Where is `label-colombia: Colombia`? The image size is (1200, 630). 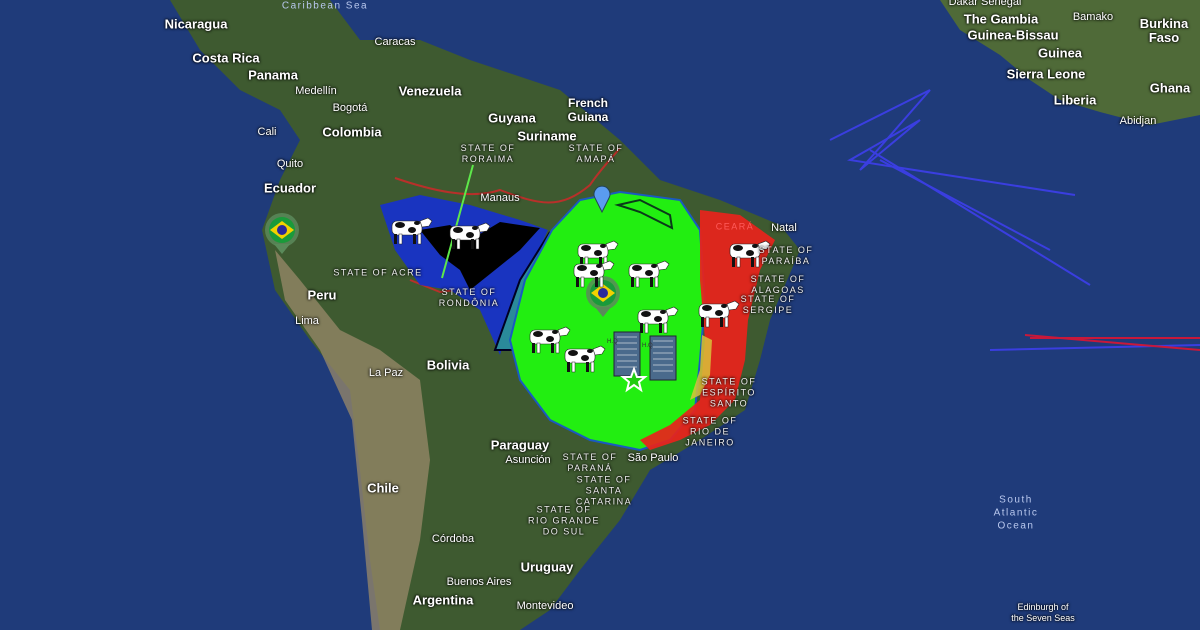
label-colombia: Colombia is located at coordinates (352, 132).